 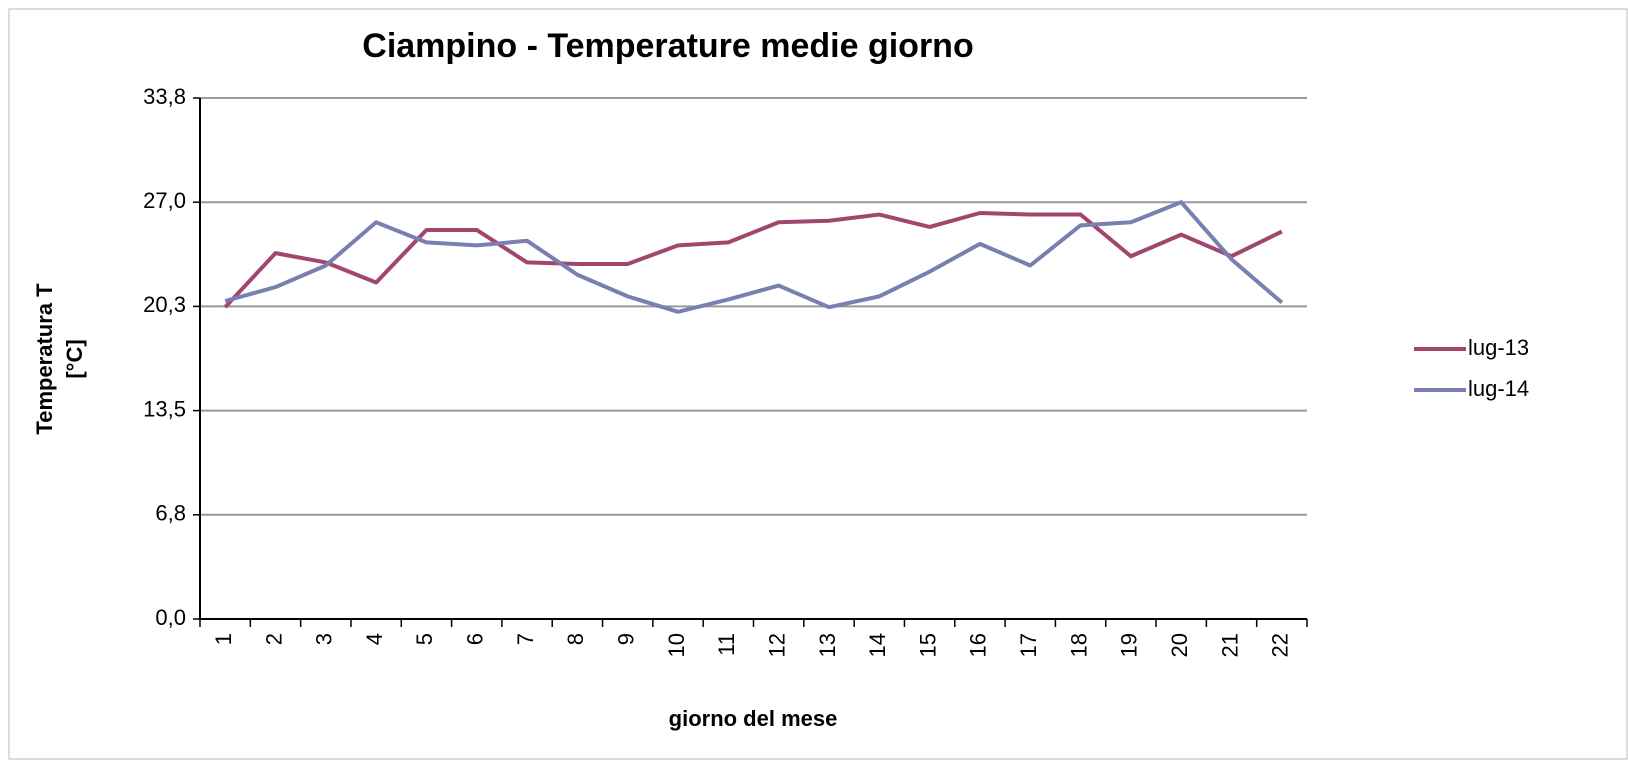 What do you see at coordinates (1498, 347) in the screenshot?
I see `legend-label: lug-13` at bounding box center [1498, 347].